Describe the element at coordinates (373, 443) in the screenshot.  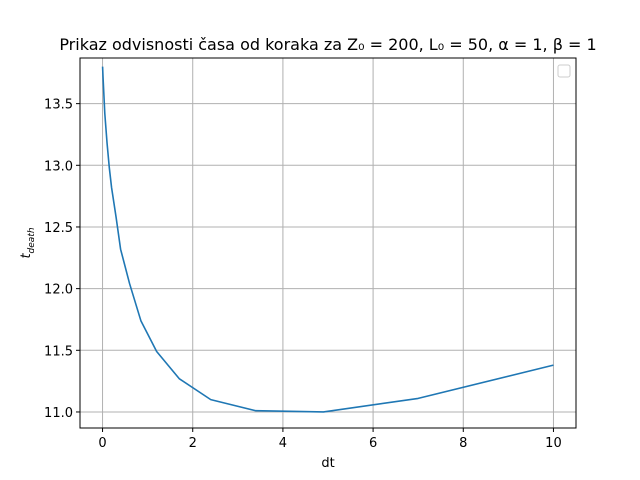
I see `x-tick-label: 6` at that location.